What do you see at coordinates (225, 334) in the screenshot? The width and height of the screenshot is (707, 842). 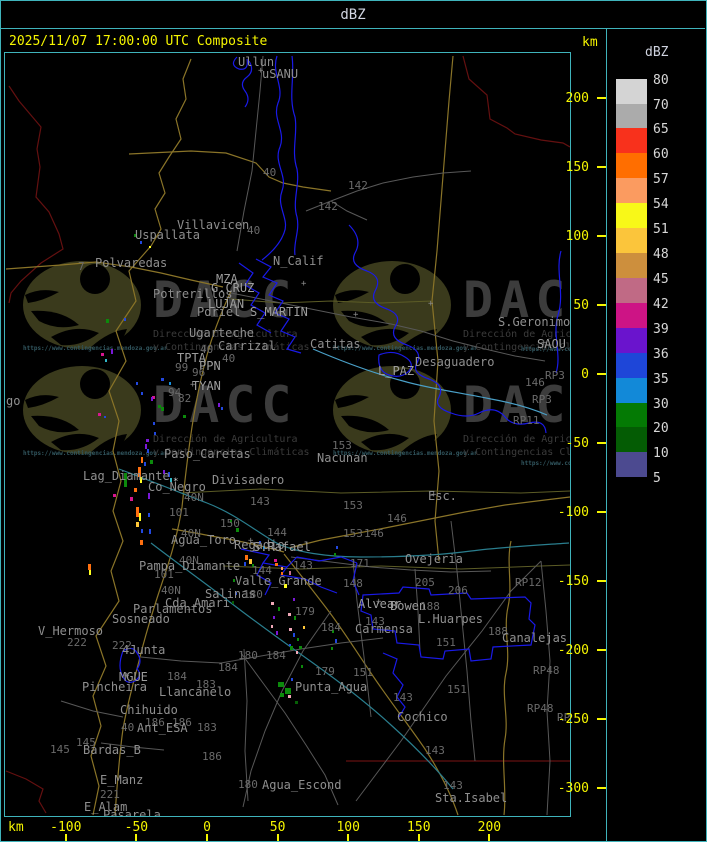 I see `watermark-line1: Dirección de Agricultura` at bounding box center [225, 334].